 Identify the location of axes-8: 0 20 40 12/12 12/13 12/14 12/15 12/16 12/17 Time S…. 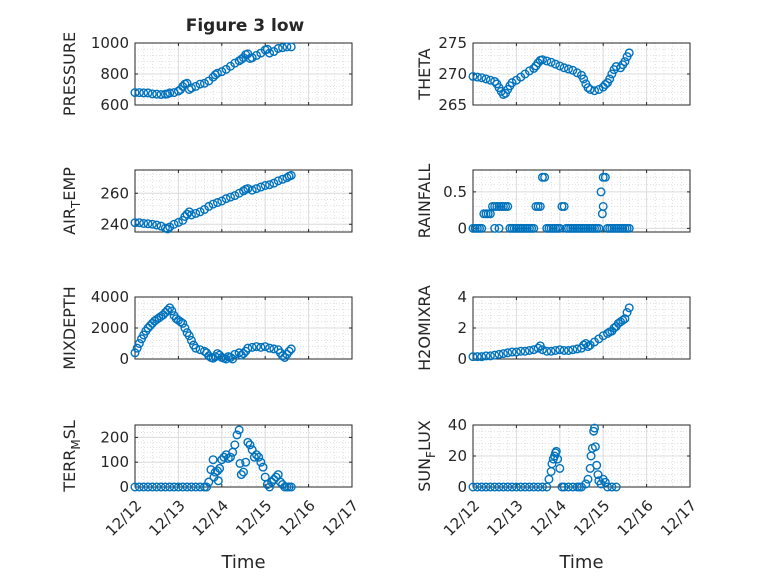
(557, 494).